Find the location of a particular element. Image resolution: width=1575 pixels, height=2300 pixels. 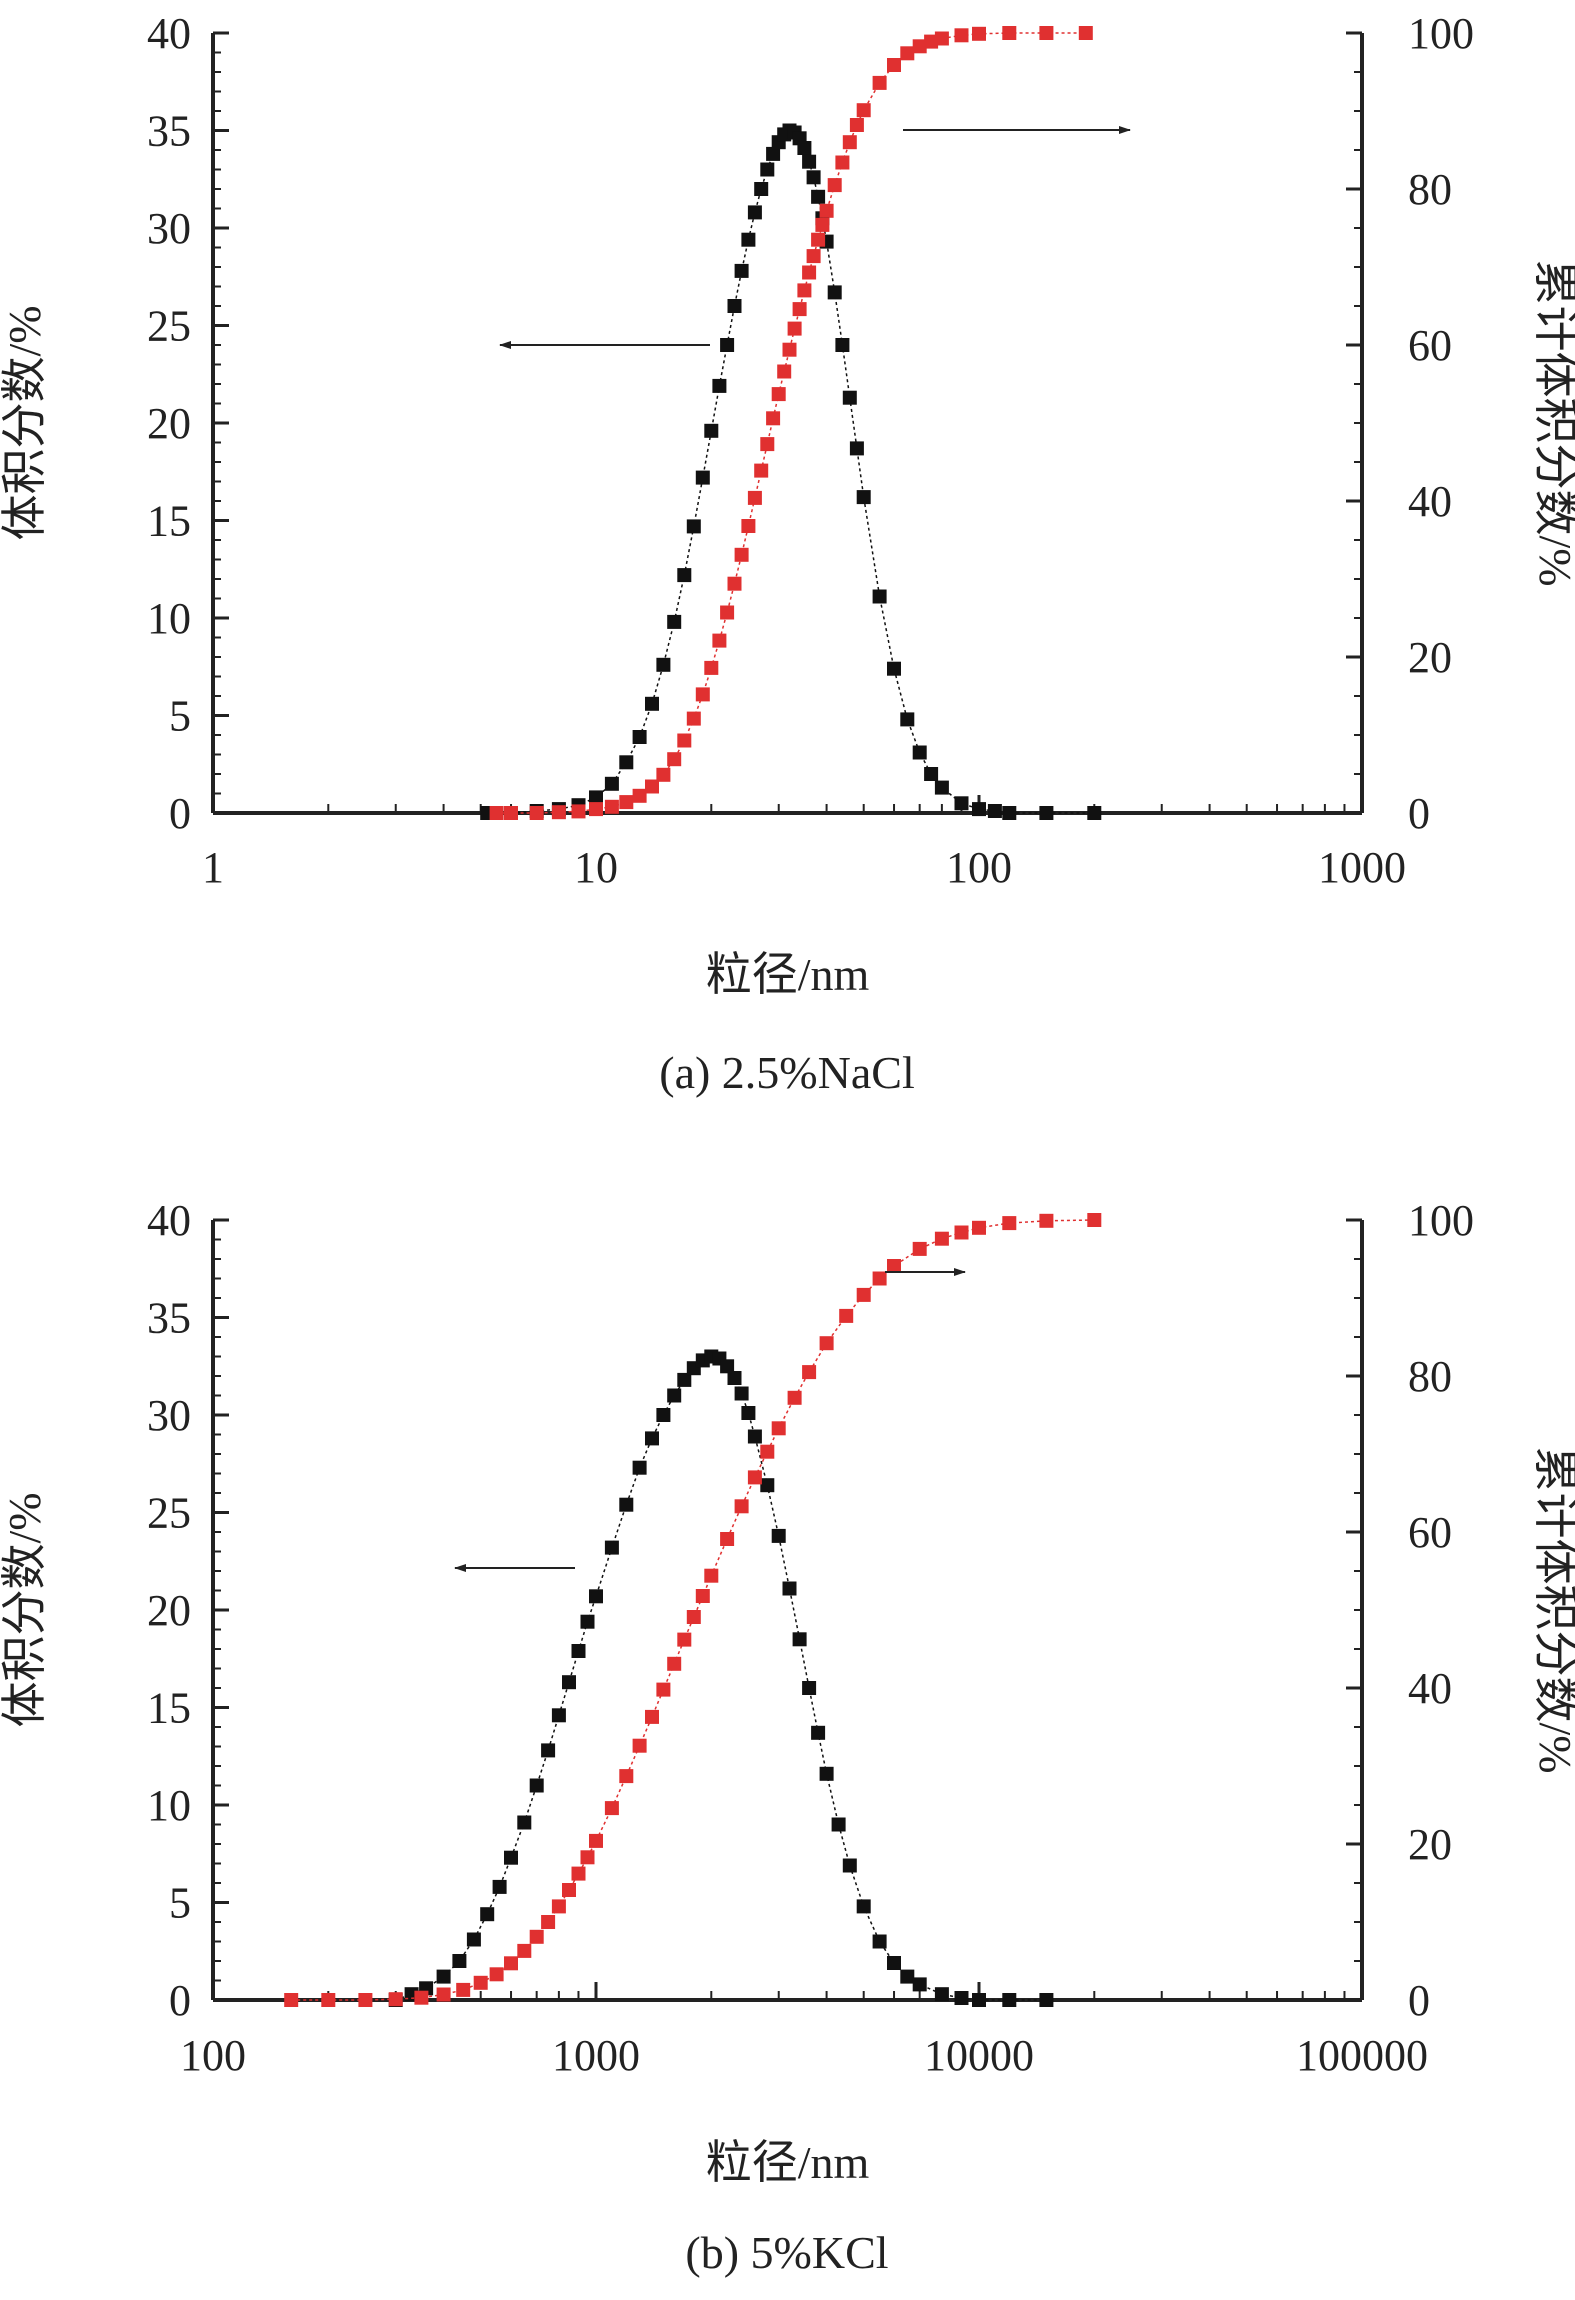

y-tick-label: 0 is located at coordinates (180, 2000).